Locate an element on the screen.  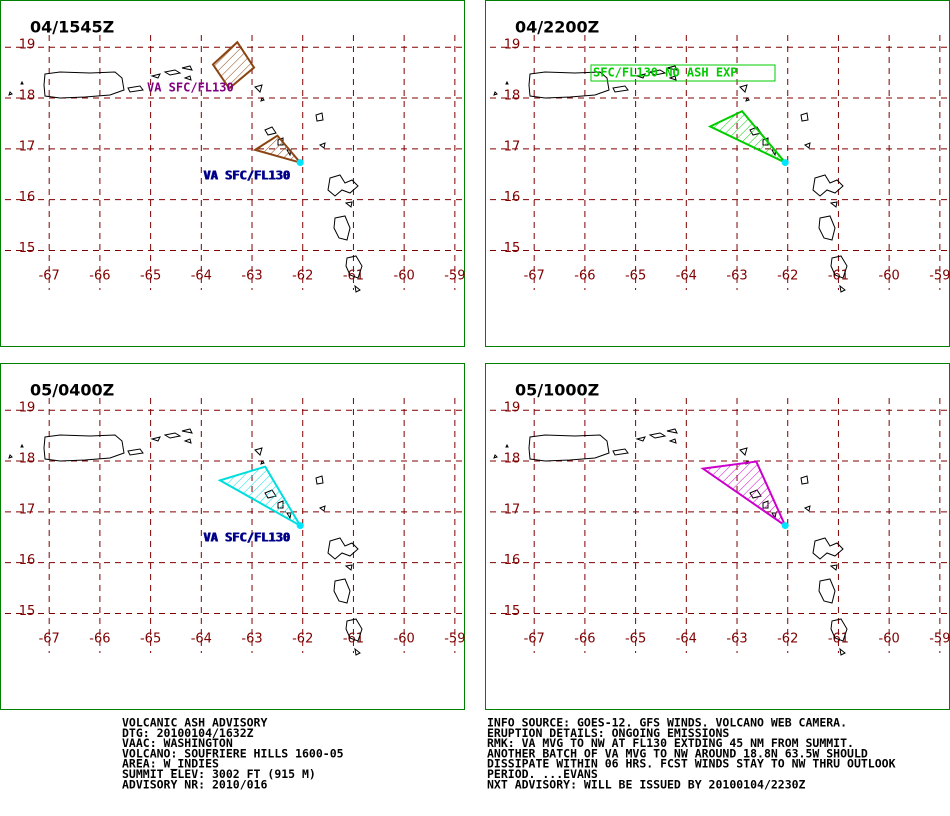
advisory-line: DTG: 20100104/1632Z is located at coordinates (188, 733).